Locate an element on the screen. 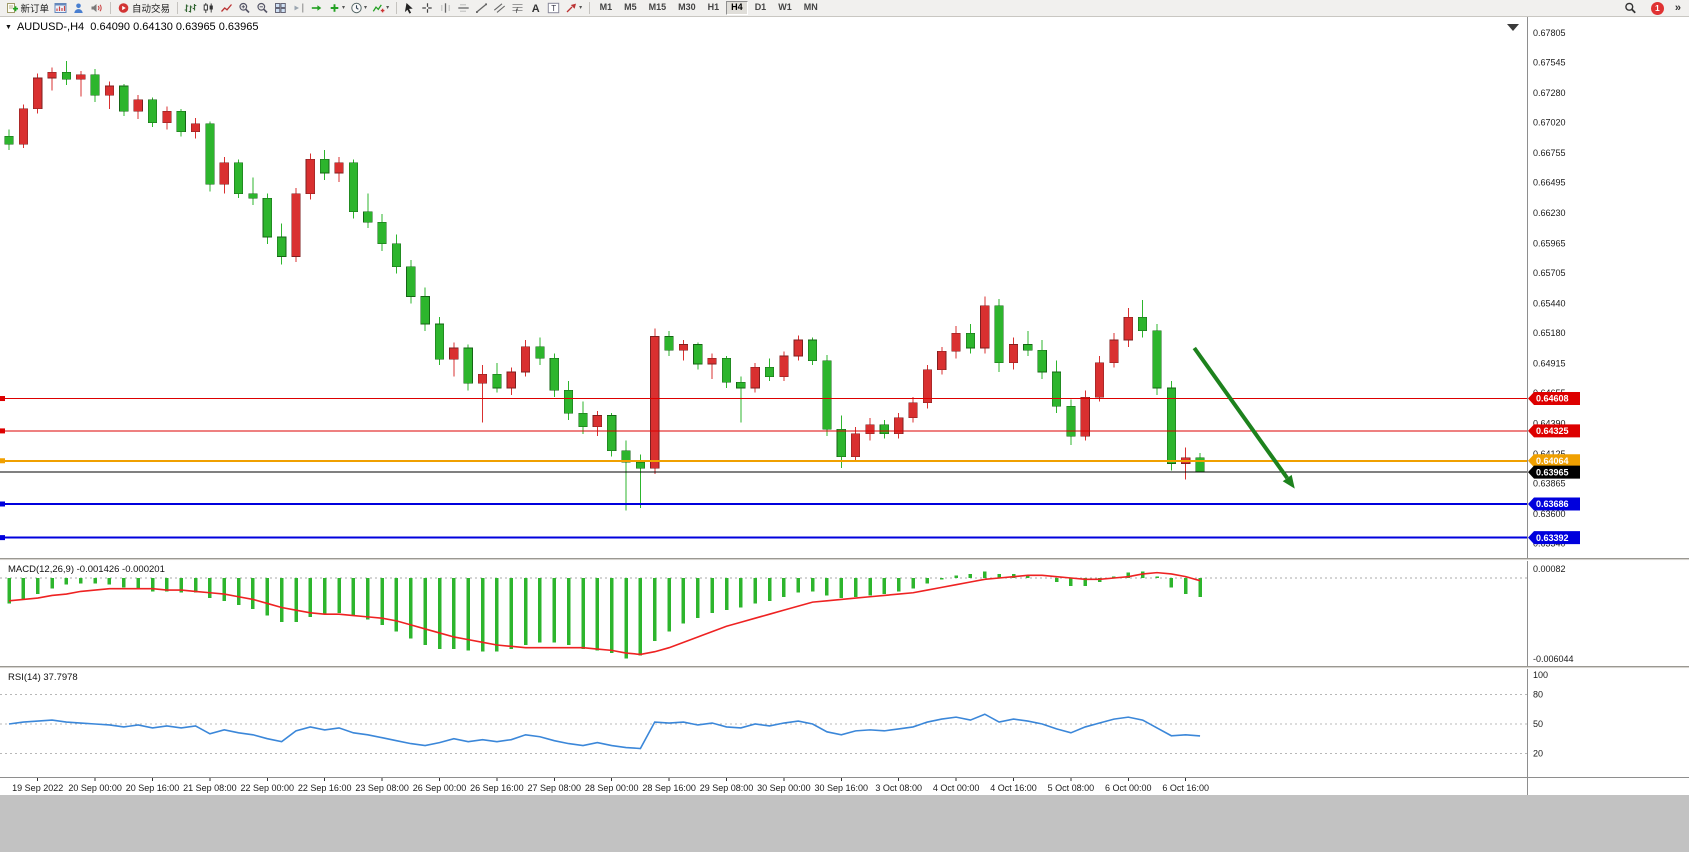  periods-button: ▾ is located at coordinates (359, 8).